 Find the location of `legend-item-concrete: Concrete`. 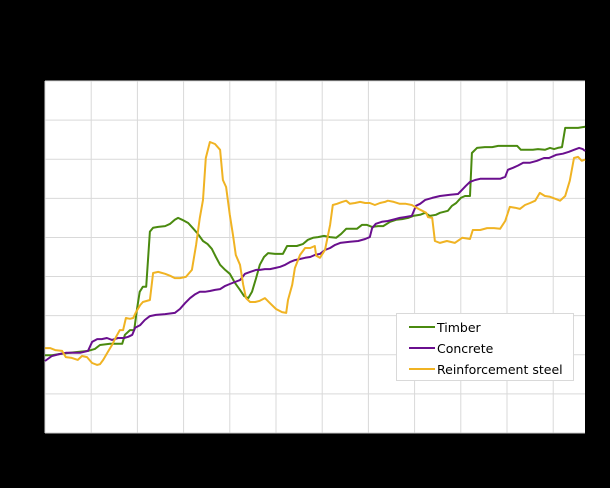

legend-item-concrete: Concrete is located at coordinates (451, 348).